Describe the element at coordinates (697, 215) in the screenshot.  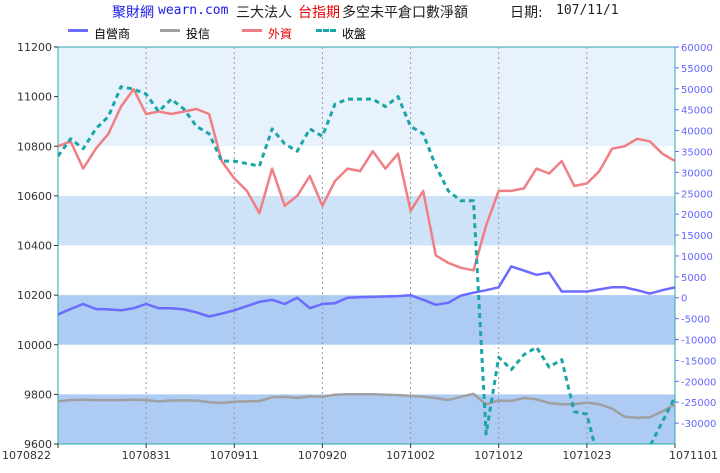
I see `right-y-tick-label: 20000` at that location.